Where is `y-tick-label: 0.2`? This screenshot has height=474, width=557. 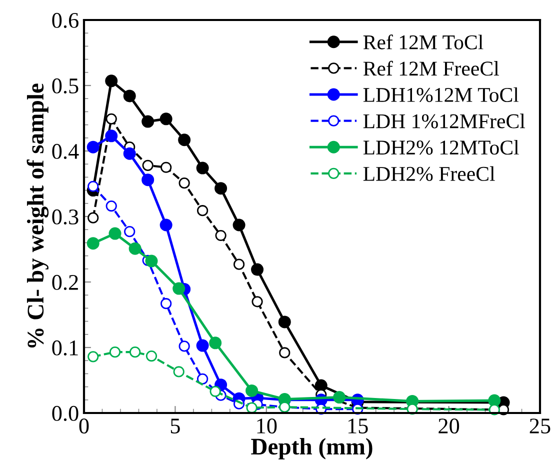 y-tick-label: 0.2 is located at coordinates (65, 282).